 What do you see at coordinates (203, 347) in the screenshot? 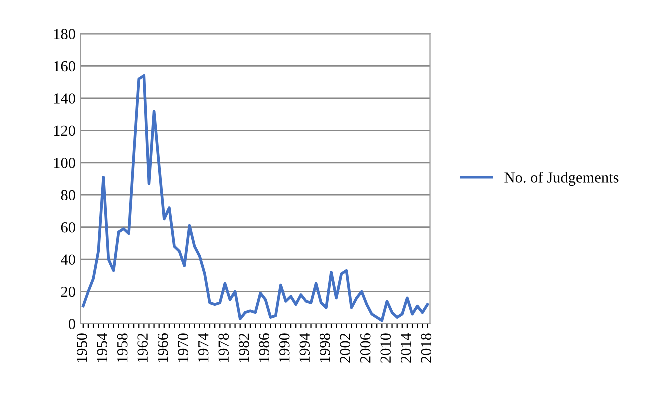
I see `x-tick-label: 1974` at bounding box center [203, 347].